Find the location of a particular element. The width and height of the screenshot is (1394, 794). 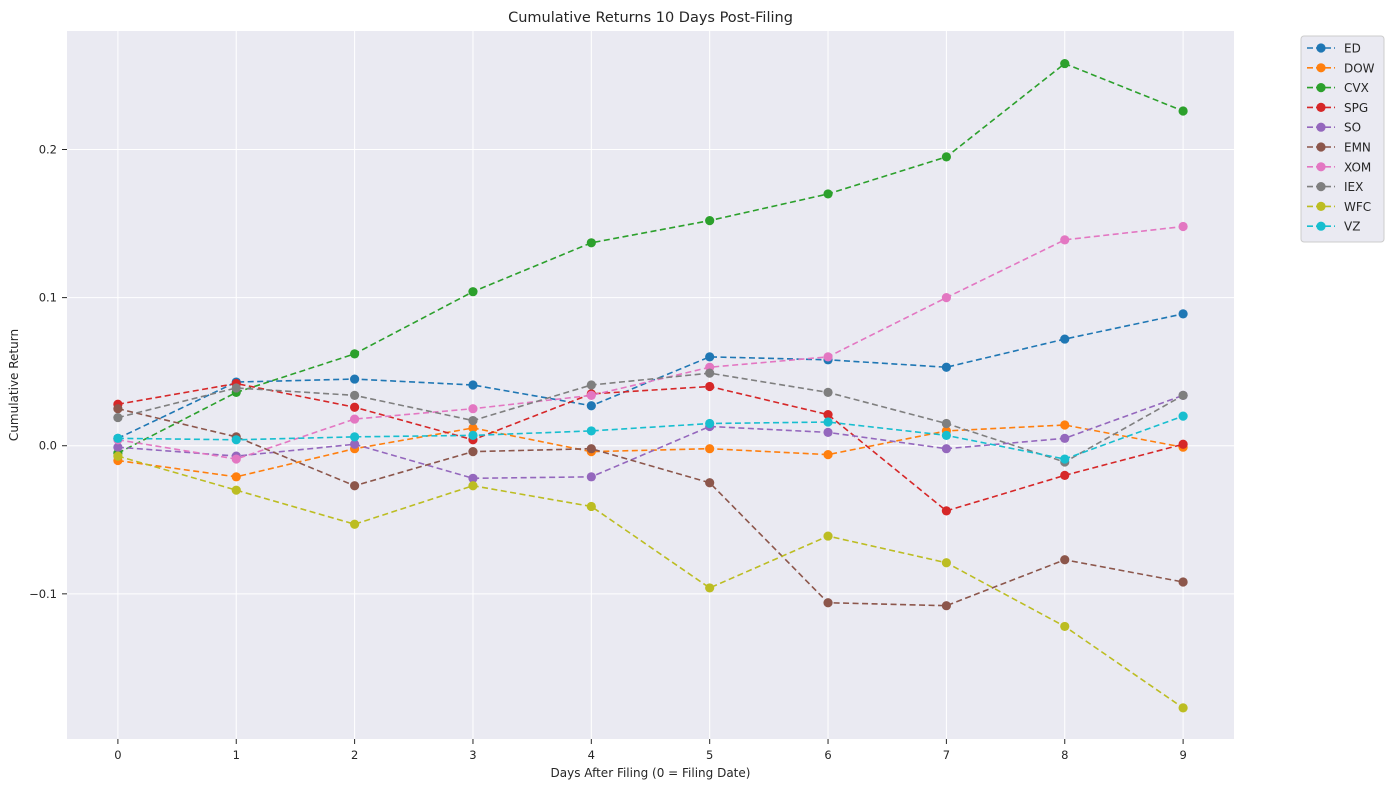

legend-item-emn: EMN is located at coordinates (1339, 148).